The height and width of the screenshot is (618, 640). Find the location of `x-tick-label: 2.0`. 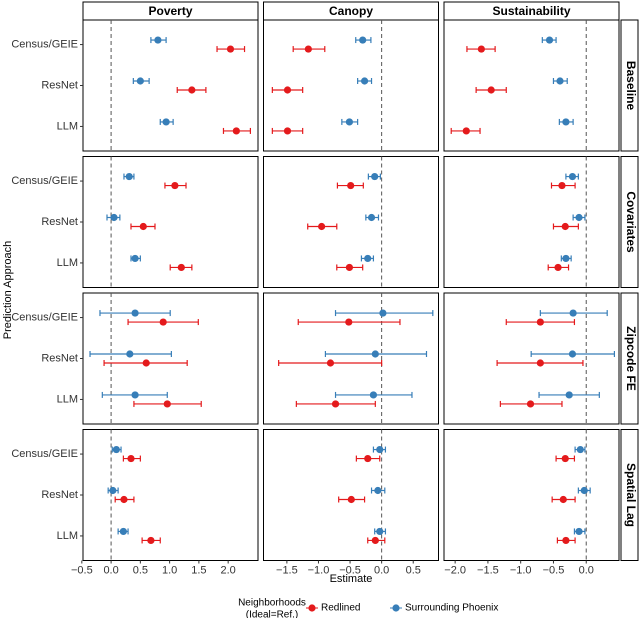

x-tick-label: 2.0 is located at coordinates (228, 570).